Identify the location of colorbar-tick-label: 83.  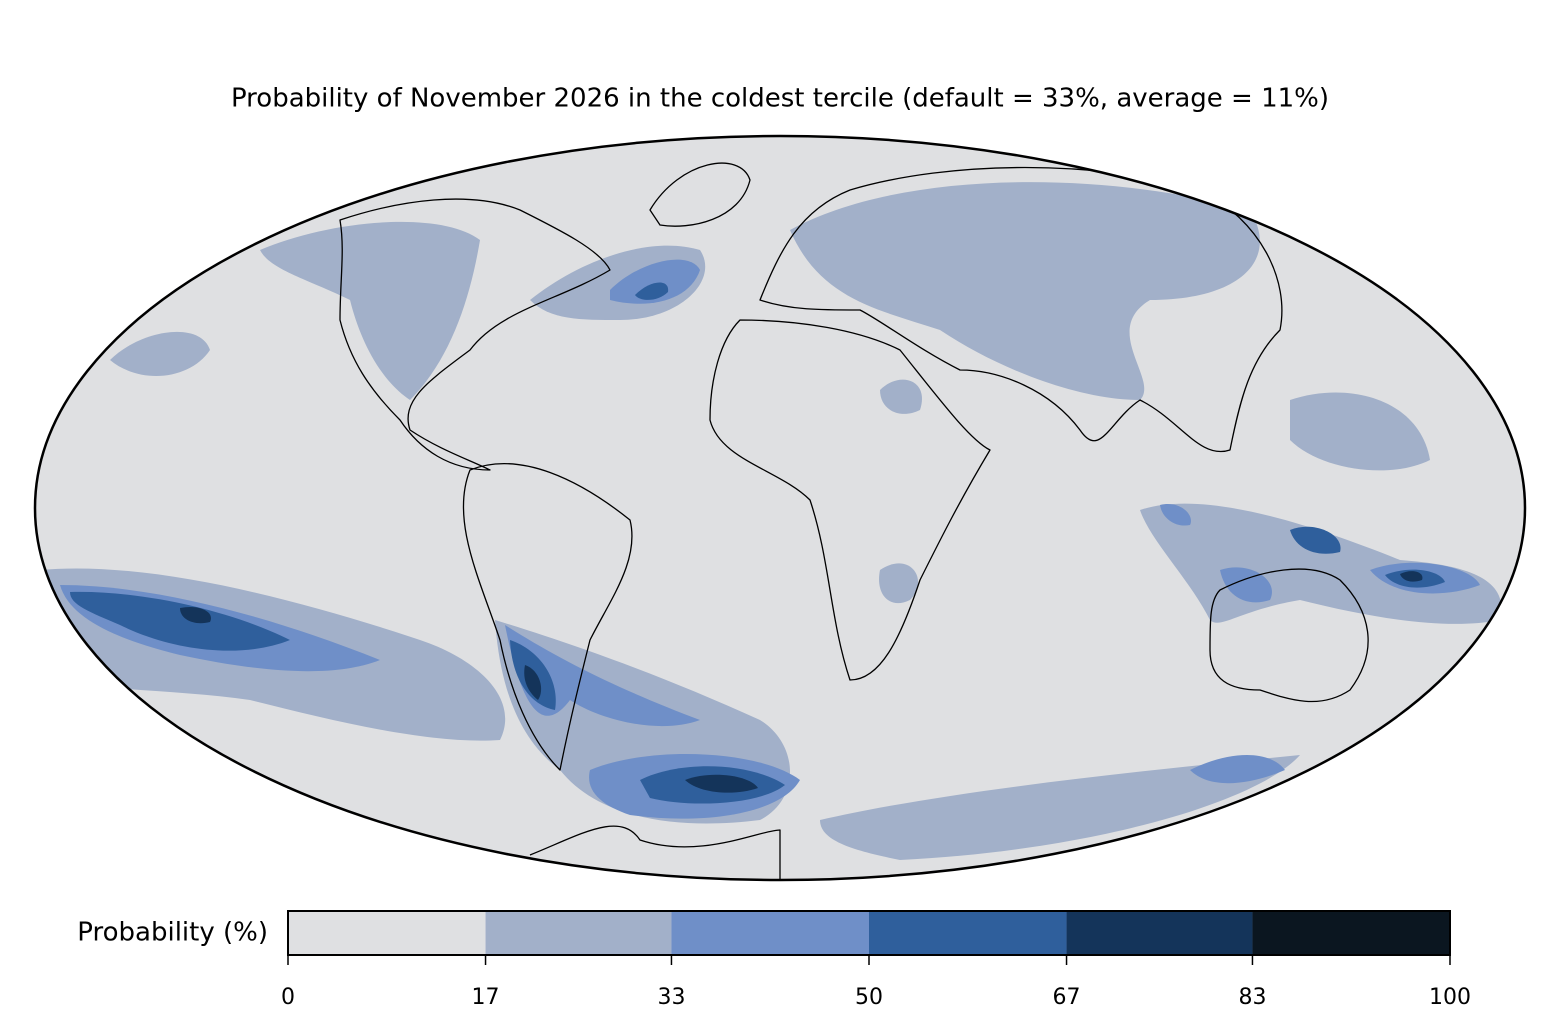
(1252, 997).